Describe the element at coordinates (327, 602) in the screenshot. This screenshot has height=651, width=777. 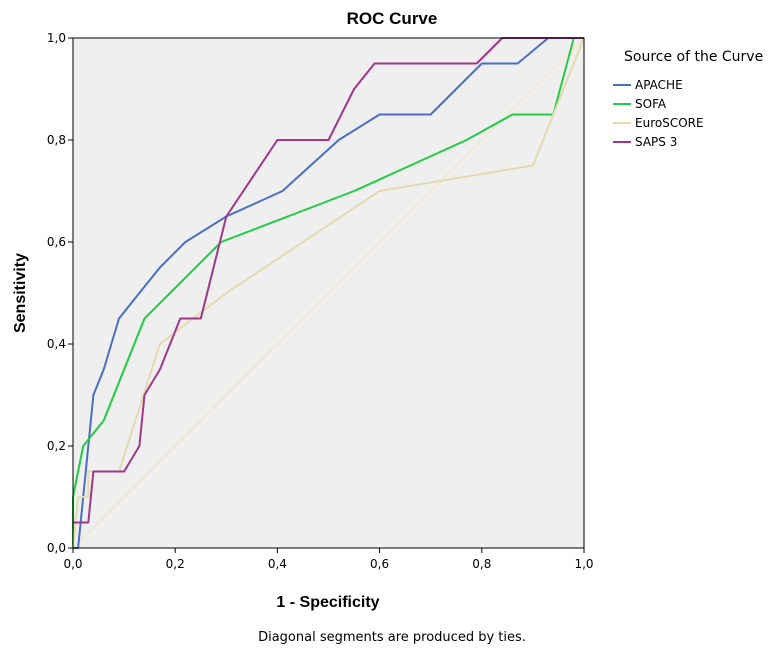
I see `x-axis-label: 1 - Specificity` at that location.